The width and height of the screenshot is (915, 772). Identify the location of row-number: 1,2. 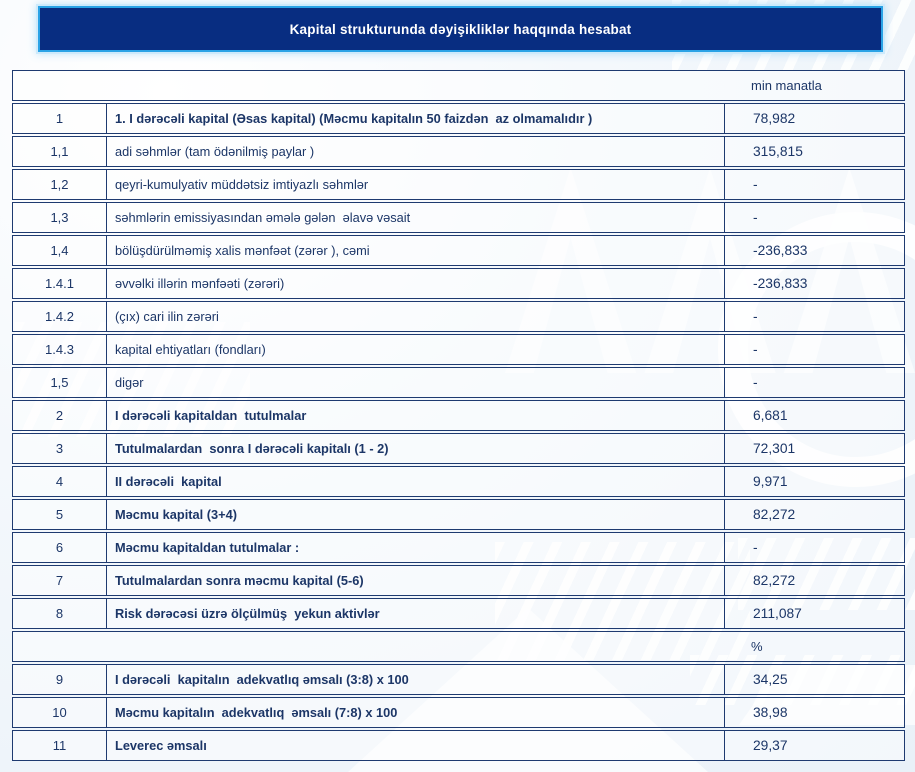
(59, 184).